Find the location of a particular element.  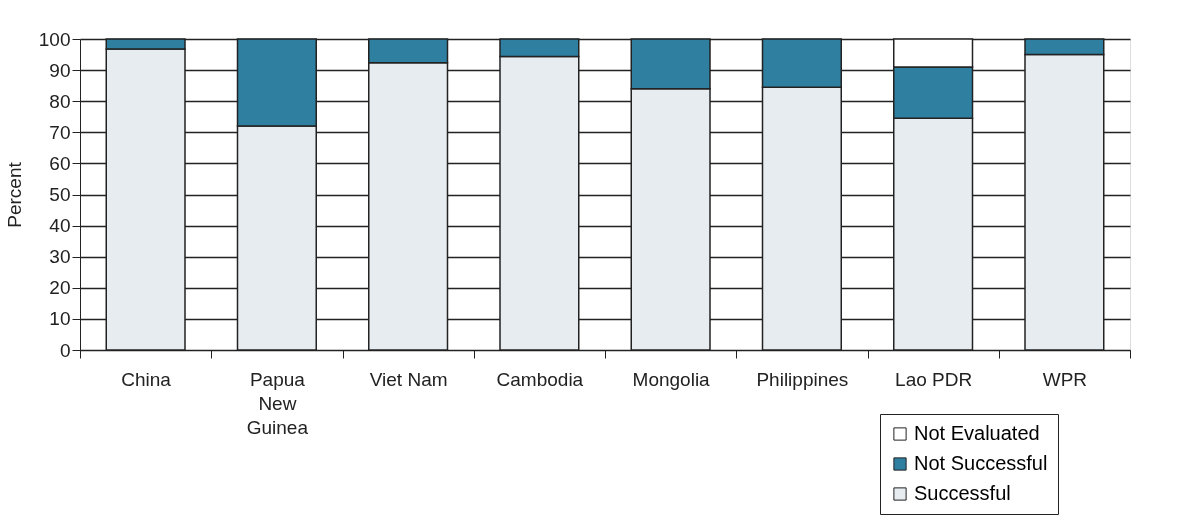

legend-label: Successful is located at coordinates (962, 493).